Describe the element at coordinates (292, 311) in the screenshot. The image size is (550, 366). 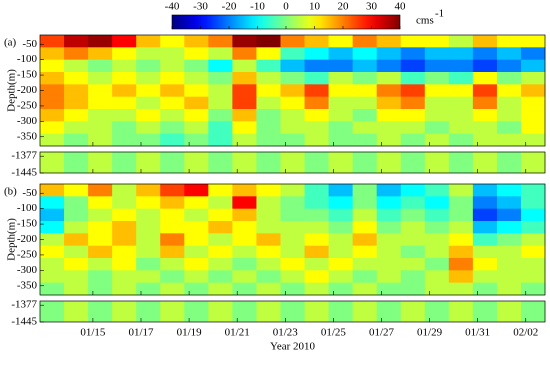
I see `plot-frame` at that location.